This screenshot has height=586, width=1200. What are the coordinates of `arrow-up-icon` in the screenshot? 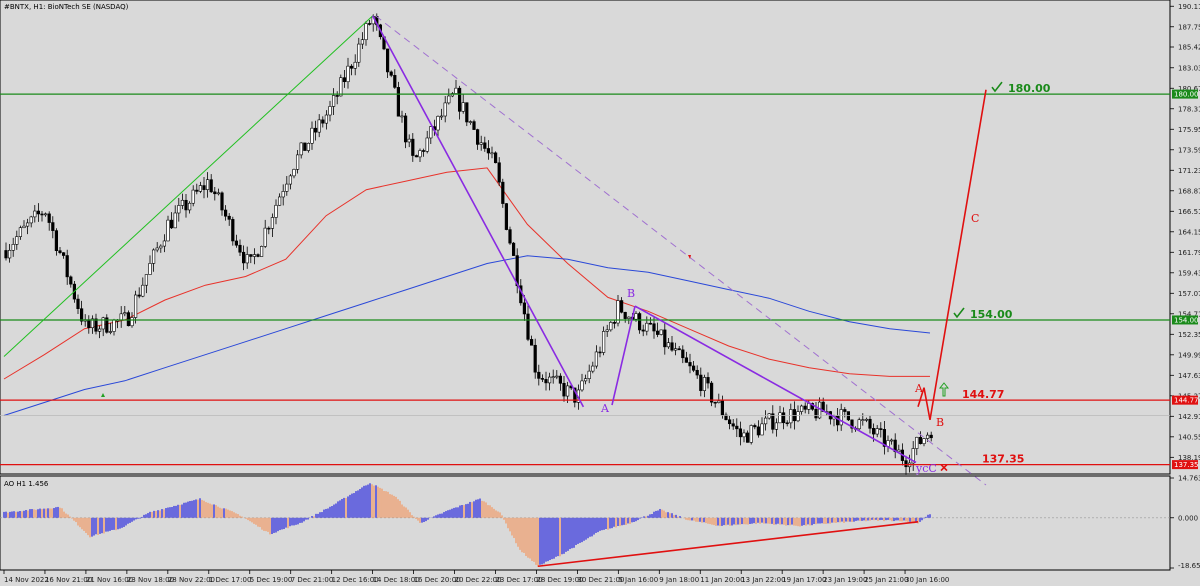 It's located at (944, 389).